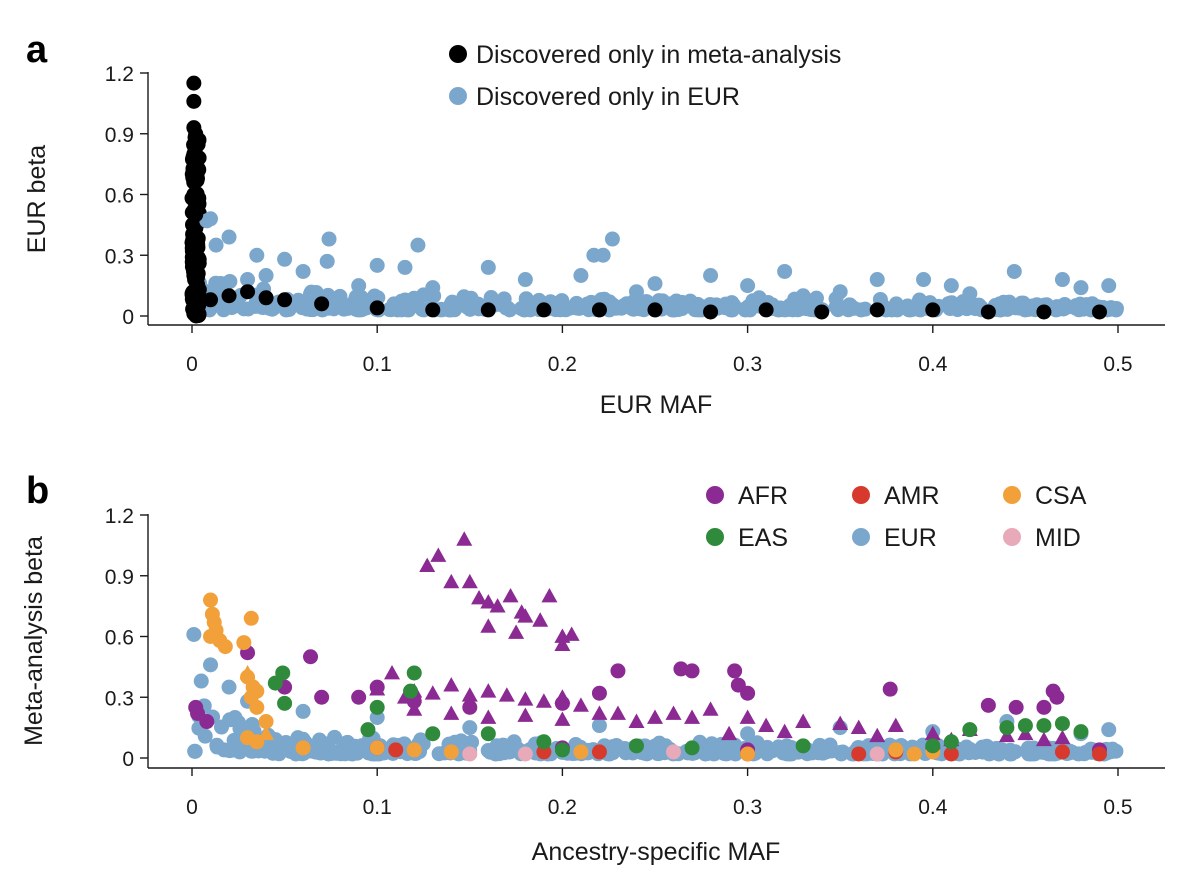  Describe the element at coordinates (37, 50) in the screenshot. I see `panel-a-letter: a` at that location.